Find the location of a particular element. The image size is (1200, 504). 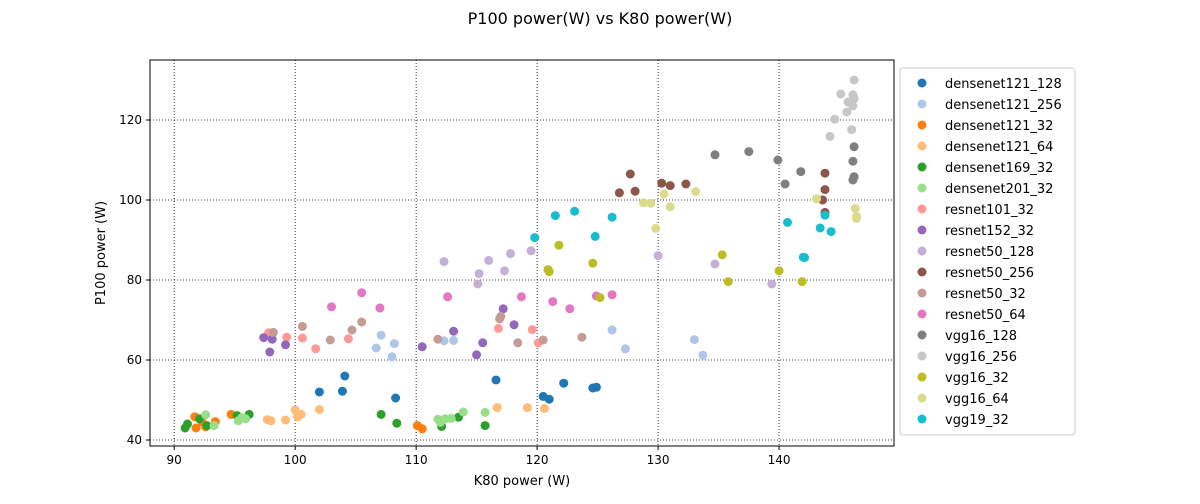

y-tick-label: 40 is located at coordinates (134, 440).